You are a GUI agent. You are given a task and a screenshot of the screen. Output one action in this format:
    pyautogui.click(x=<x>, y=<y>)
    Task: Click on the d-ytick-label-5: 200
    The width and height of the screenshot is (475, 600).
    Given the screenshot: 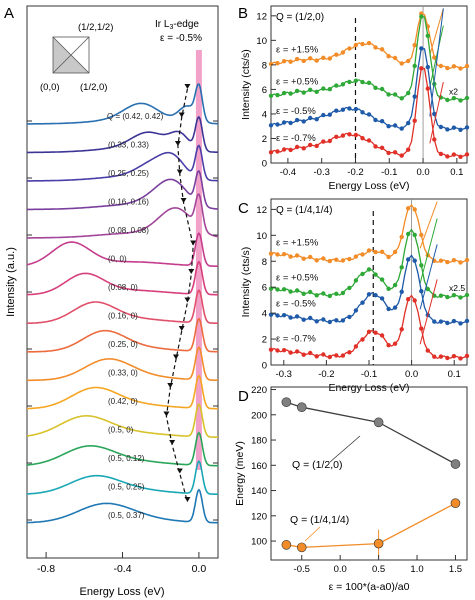 What is the action you would take?
    pyautogui.click(x=259, y=415)
    